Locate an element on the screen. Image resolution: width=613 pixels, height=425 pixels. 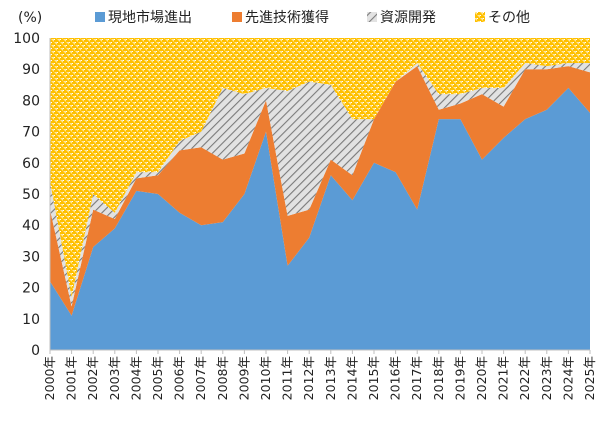
x-tick-label: 2007年 is located at coordinates (200, 378).